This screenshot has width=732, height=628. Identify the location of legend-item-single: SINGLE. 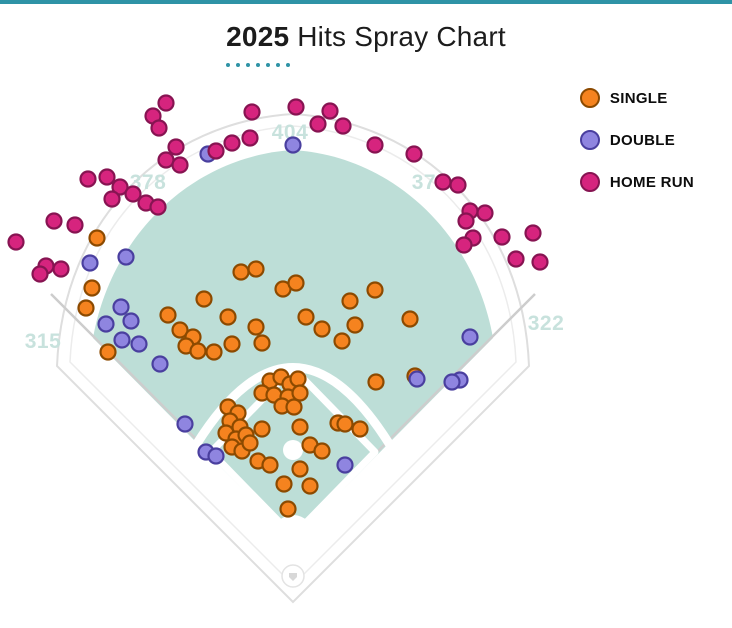
(636, 98).